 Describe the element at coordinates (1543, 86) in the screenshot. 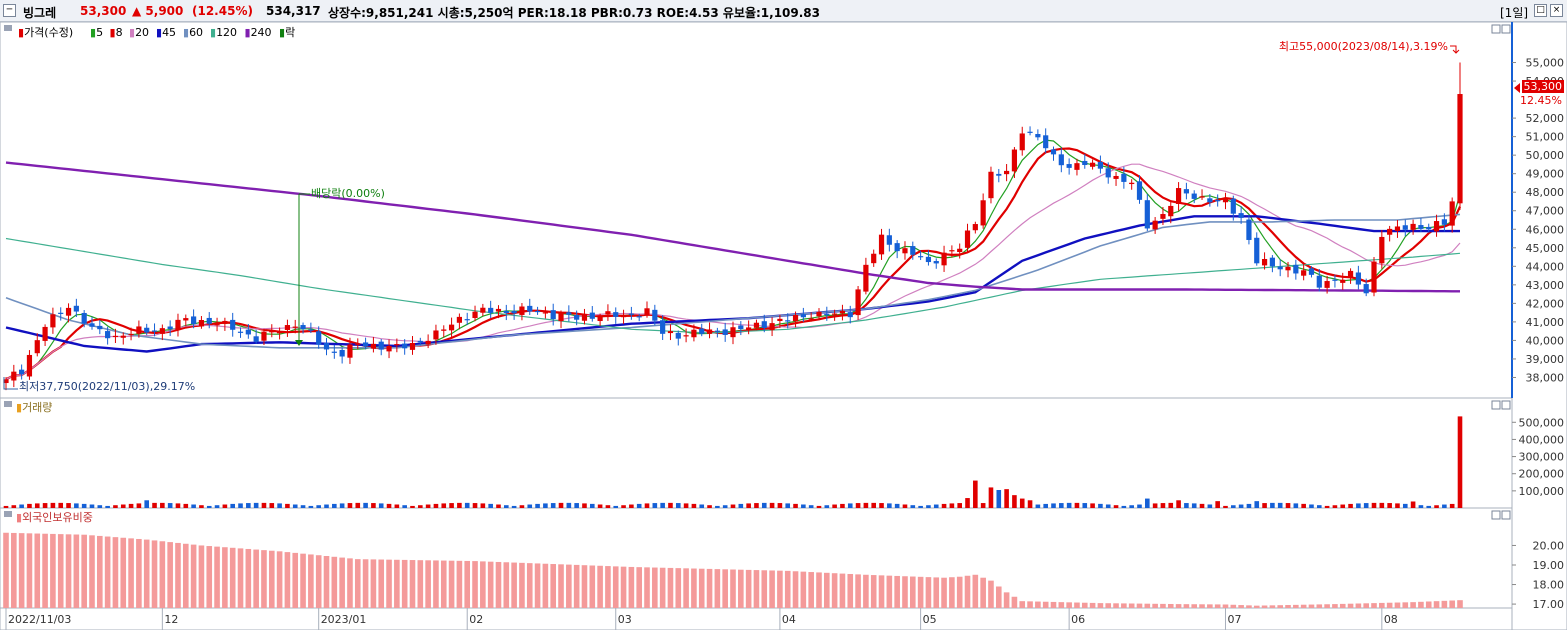

I see `current-price-label: 53,300` at that location.